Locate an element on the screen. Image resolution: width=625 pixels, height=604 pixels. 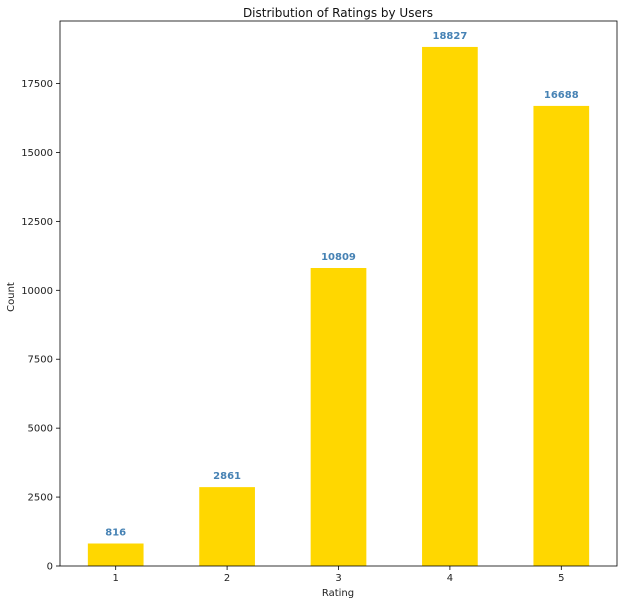
x-axis-ticks: 1 2 3 4 5 is located at coordinates (338, 575).